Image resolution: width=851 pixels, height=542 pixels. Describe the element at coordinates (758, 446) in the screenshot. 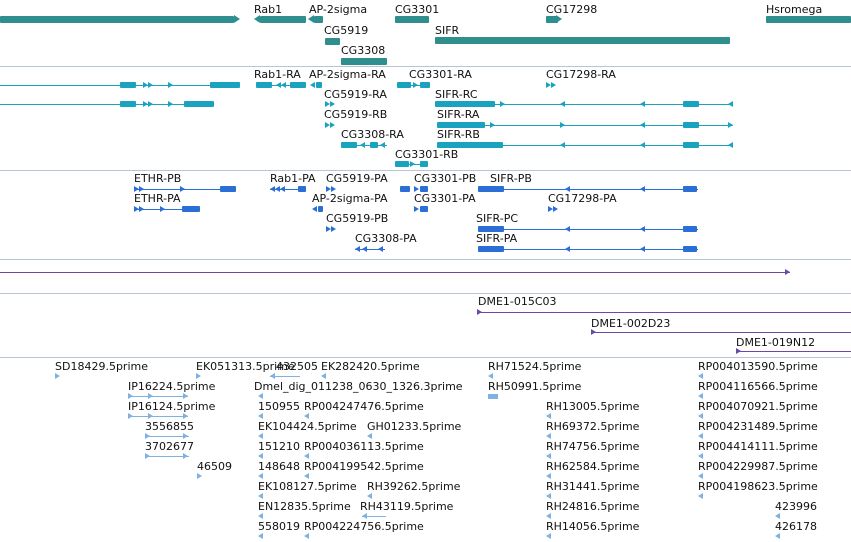

I see `est-label: RP004414111.5prime` at that location.